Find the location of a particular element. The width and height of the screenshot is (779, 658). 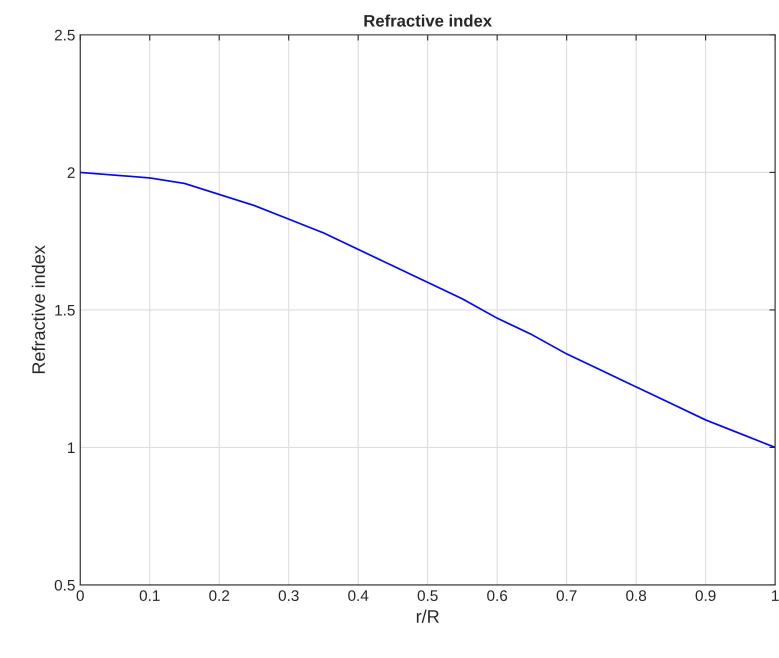

x-tick-label: 0.2 is located at coordinates (219, 596).